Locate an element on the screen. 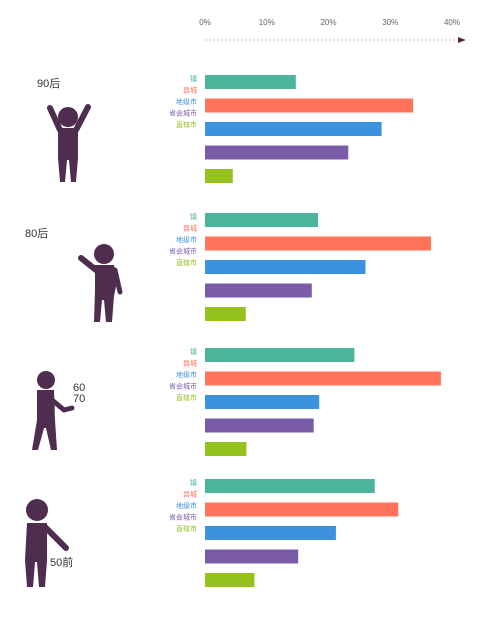  generation-label-line: 60 is located at coordinates (79, 388).